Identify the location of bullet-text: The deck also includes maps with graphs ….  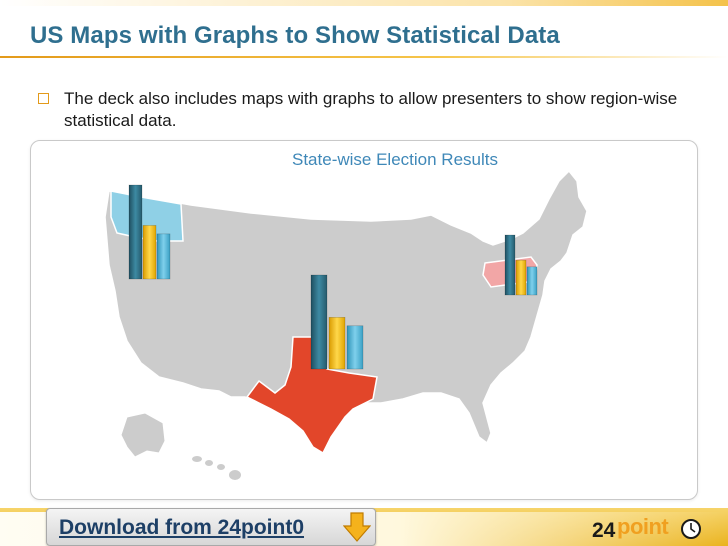
(371, 109).